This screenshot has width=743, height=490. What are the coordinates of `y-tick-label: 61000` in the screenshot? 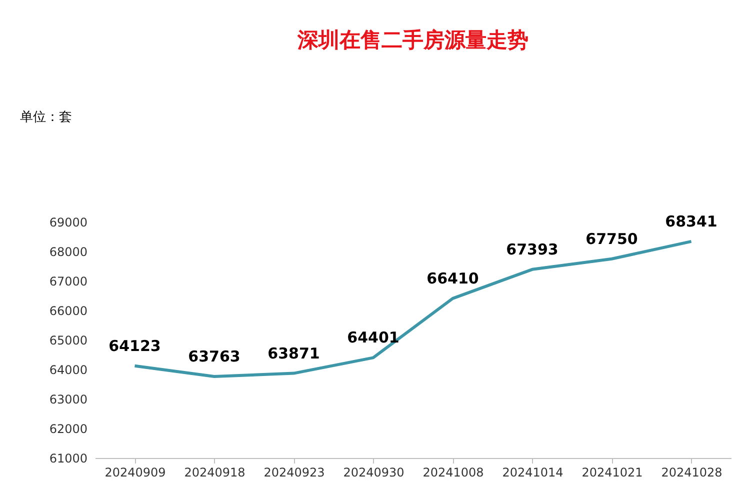 It's located at (68, 459).